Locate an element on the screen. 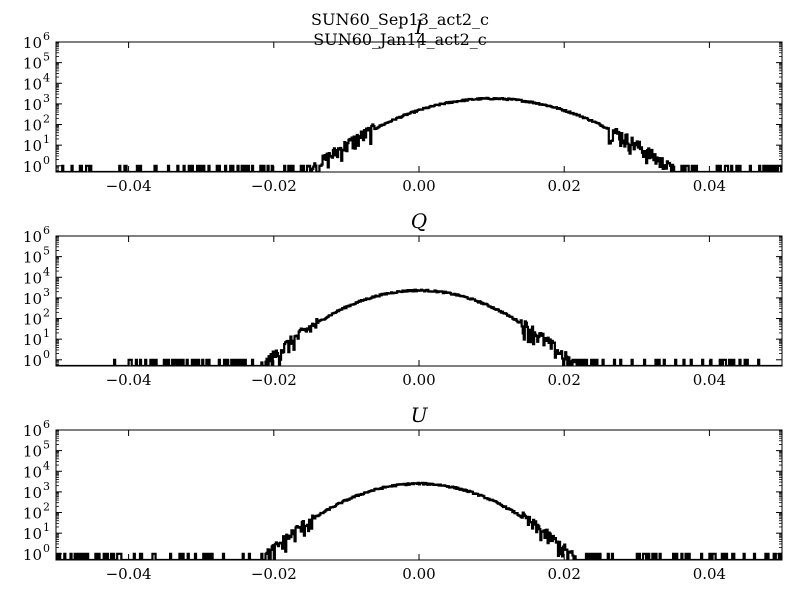  subplot-title: I is located at coordinates (419, 27).